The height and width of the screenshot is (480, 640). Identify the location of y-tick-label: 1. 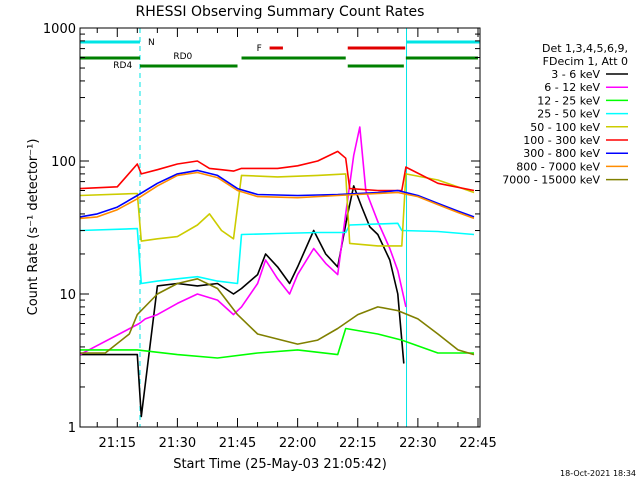
(72, 428).